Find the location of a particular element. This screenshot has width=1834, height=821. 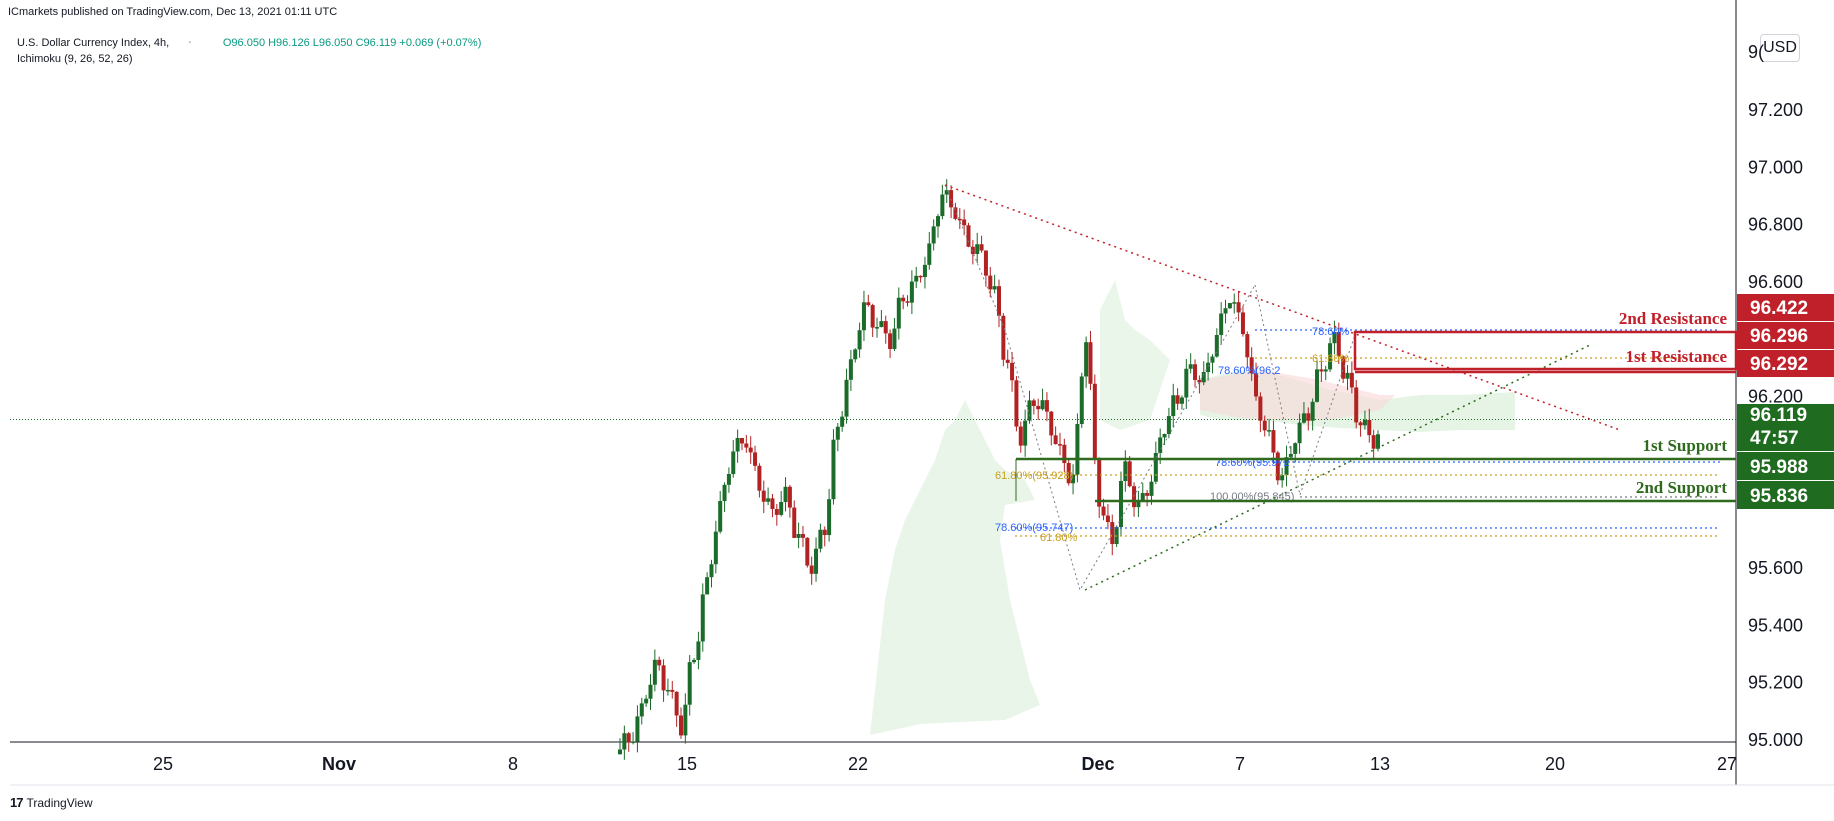

cloud-area-left is located at coordinates (955, 567).